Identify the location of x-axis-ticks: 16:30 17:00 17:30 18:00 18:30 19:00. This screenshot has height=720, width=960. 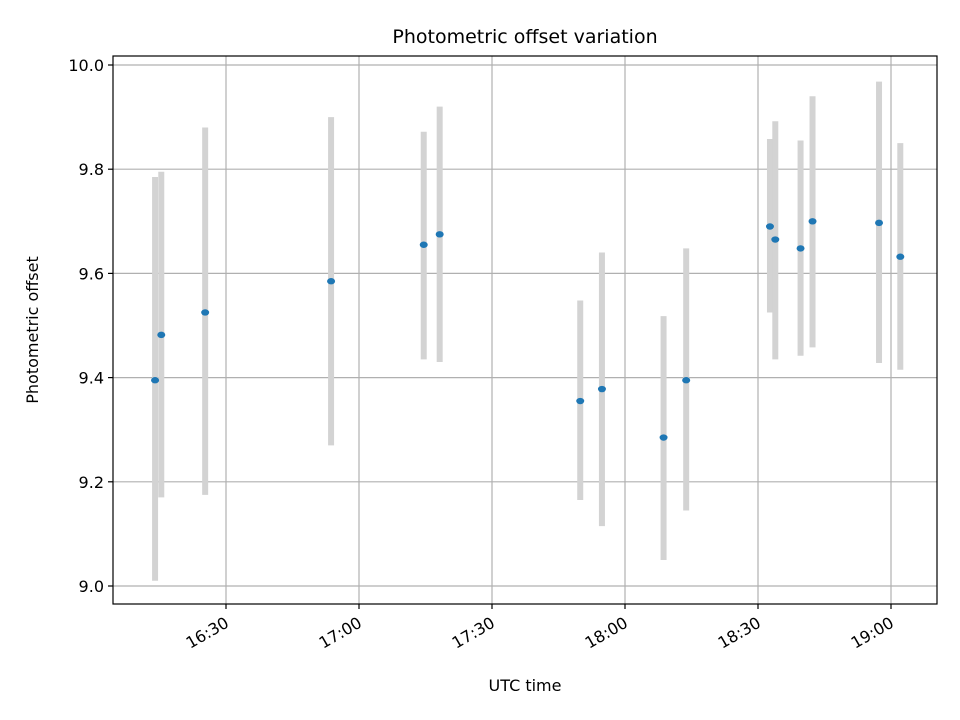
(540, 628).